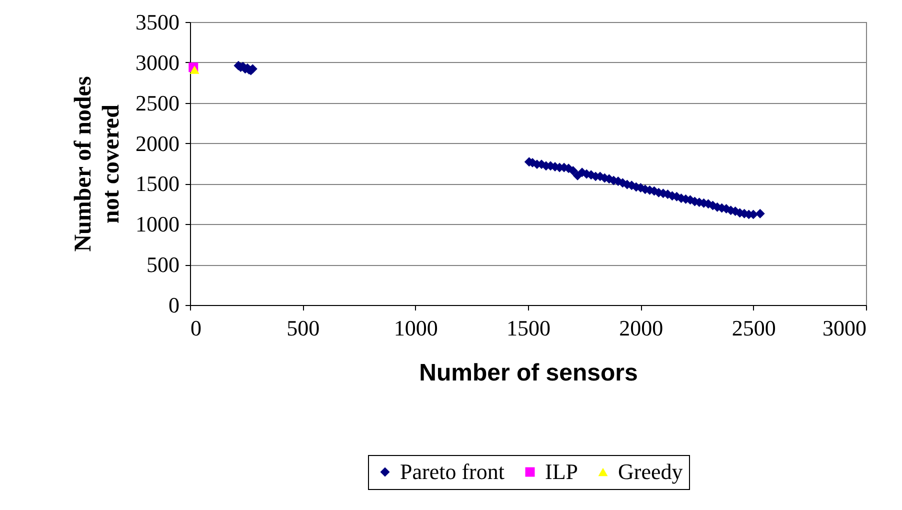 This screenshot has width=902, height=510. What do you see at coordinates (844, 328) in the screenshot?
I see `x-tick-label: 3000` at bounding box center [844, 328].